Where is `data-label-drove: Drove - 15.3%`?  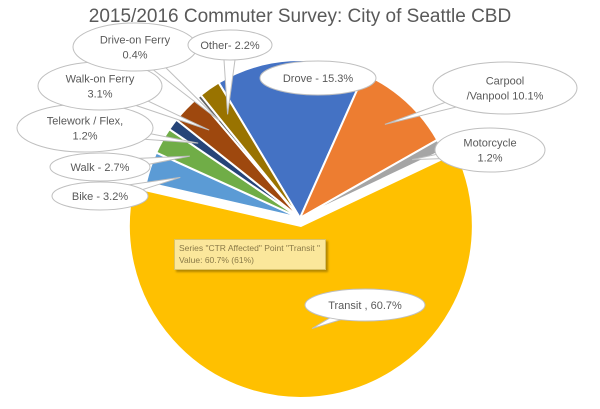
data-label-drove: Drove - 15.3% is located at coordinates (318, 78).